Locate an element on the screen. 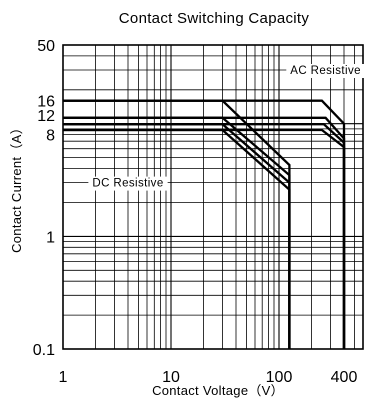  y-tick-label: 50 is located at coordinates (46, 46).